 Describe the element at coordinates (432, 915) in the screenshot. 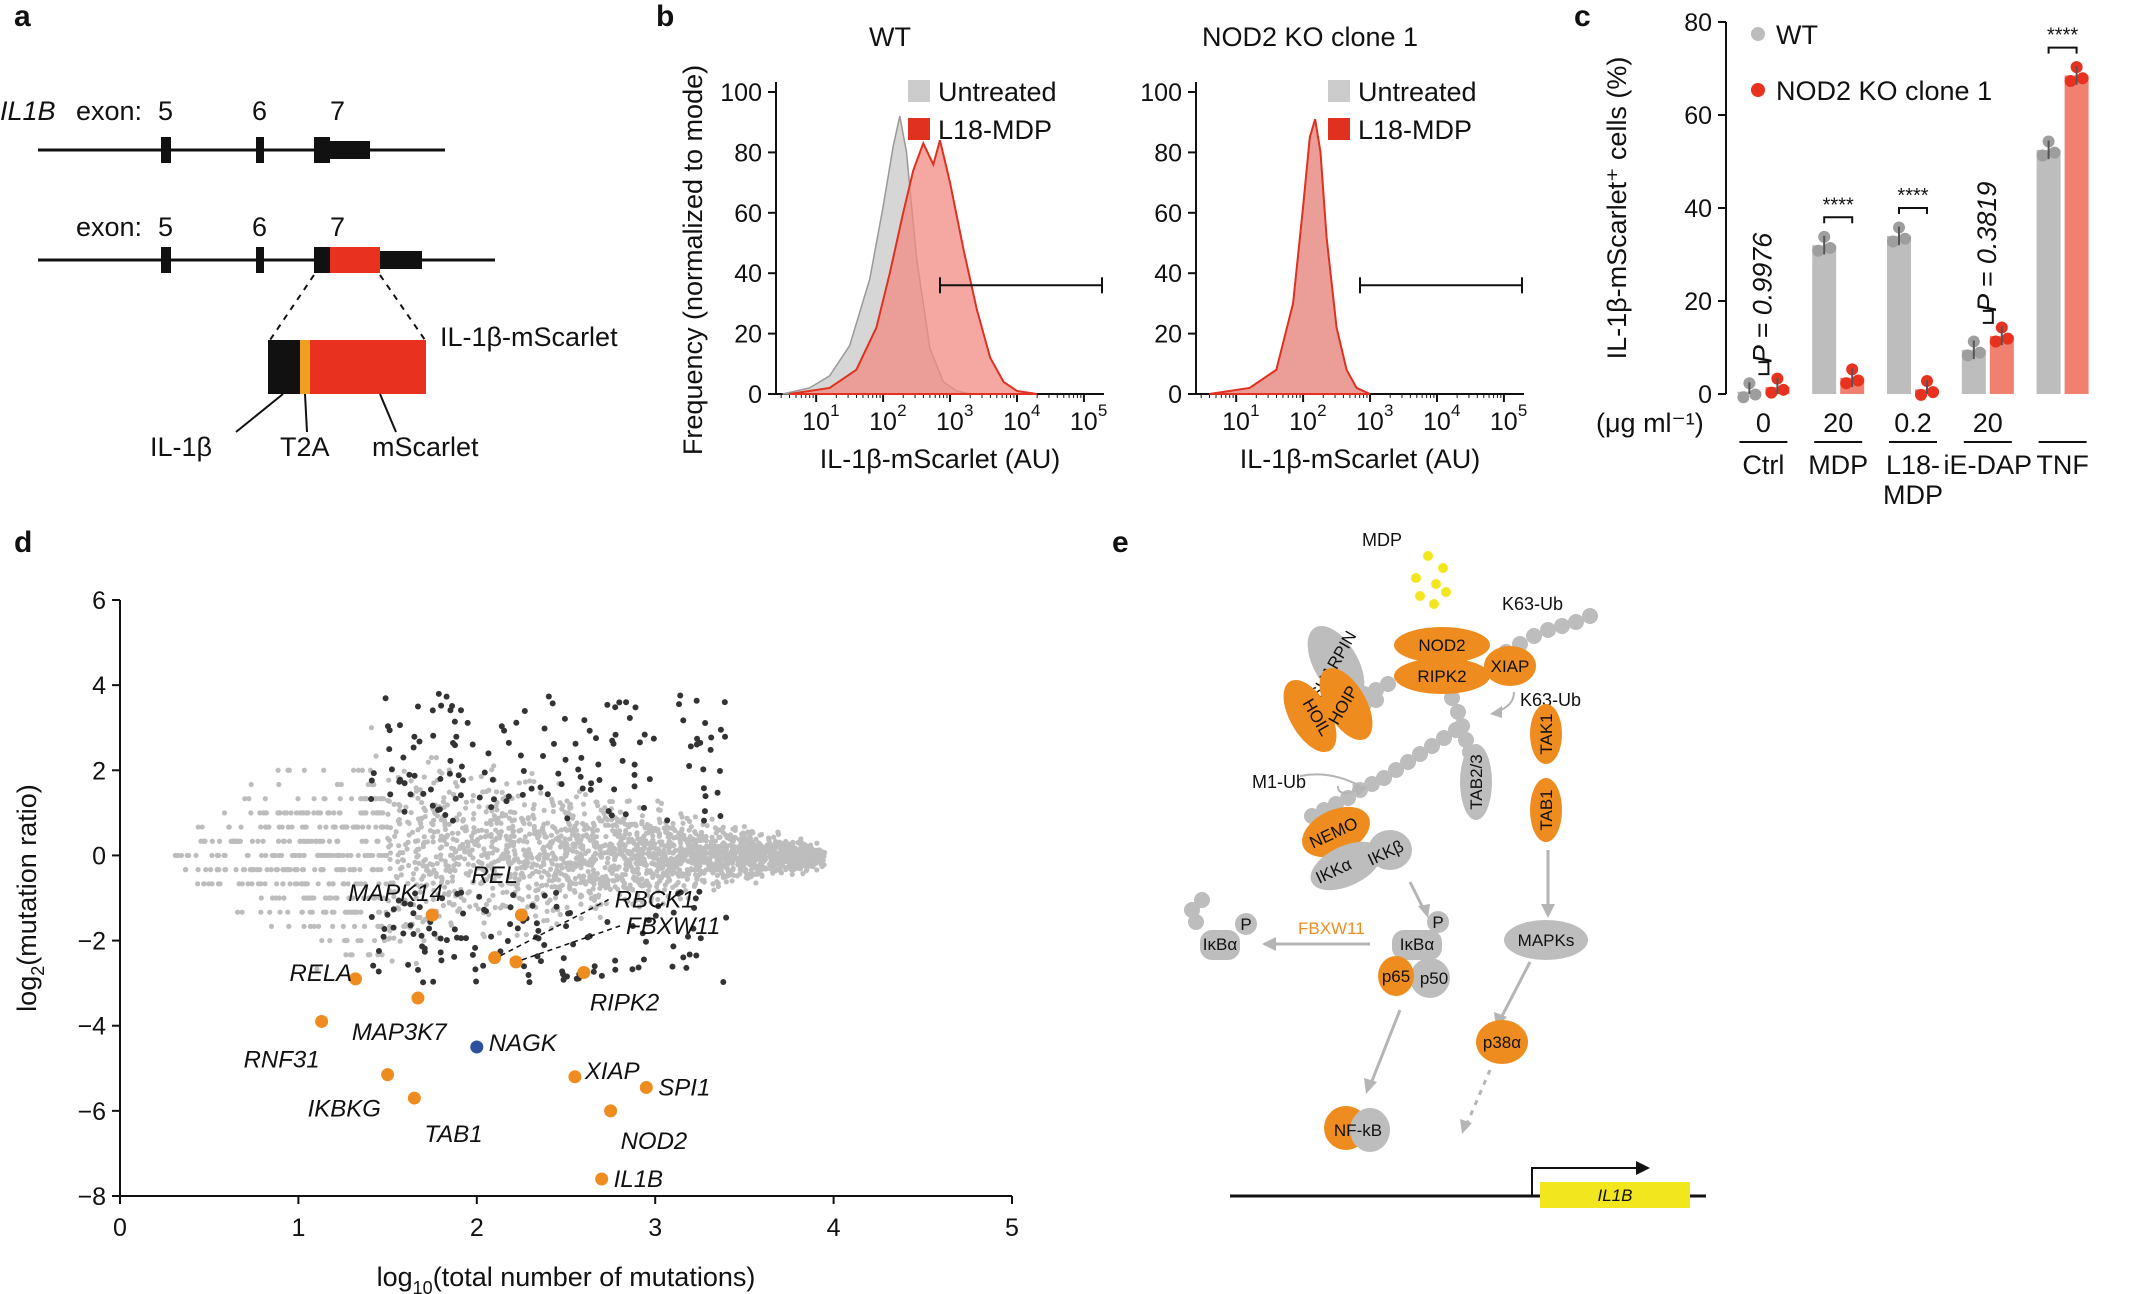

I see `gene-point-mapk14` at that location.